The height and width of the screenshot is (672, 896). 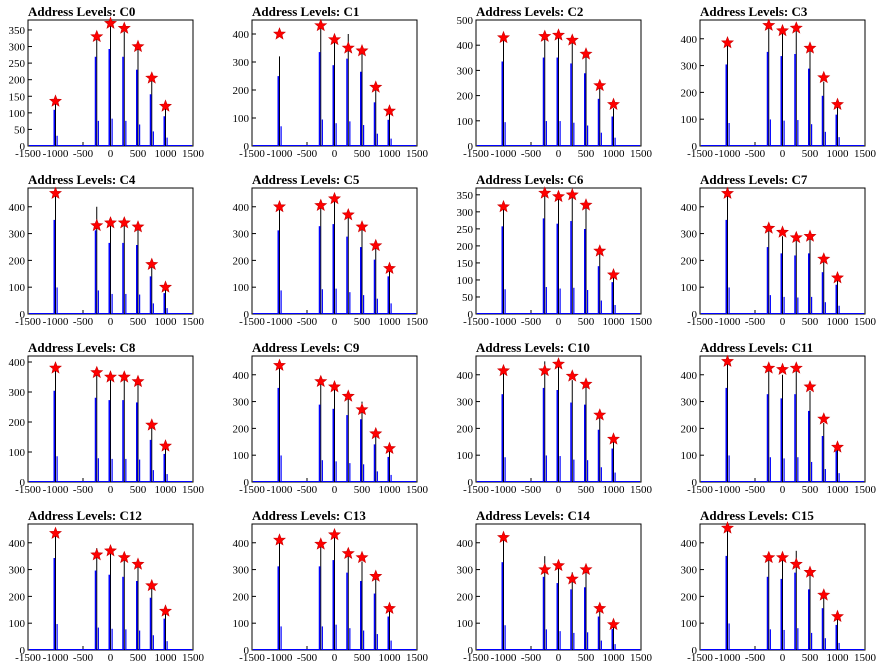 I want to click on y-tick-label: 150, so click(x=17, y=97).